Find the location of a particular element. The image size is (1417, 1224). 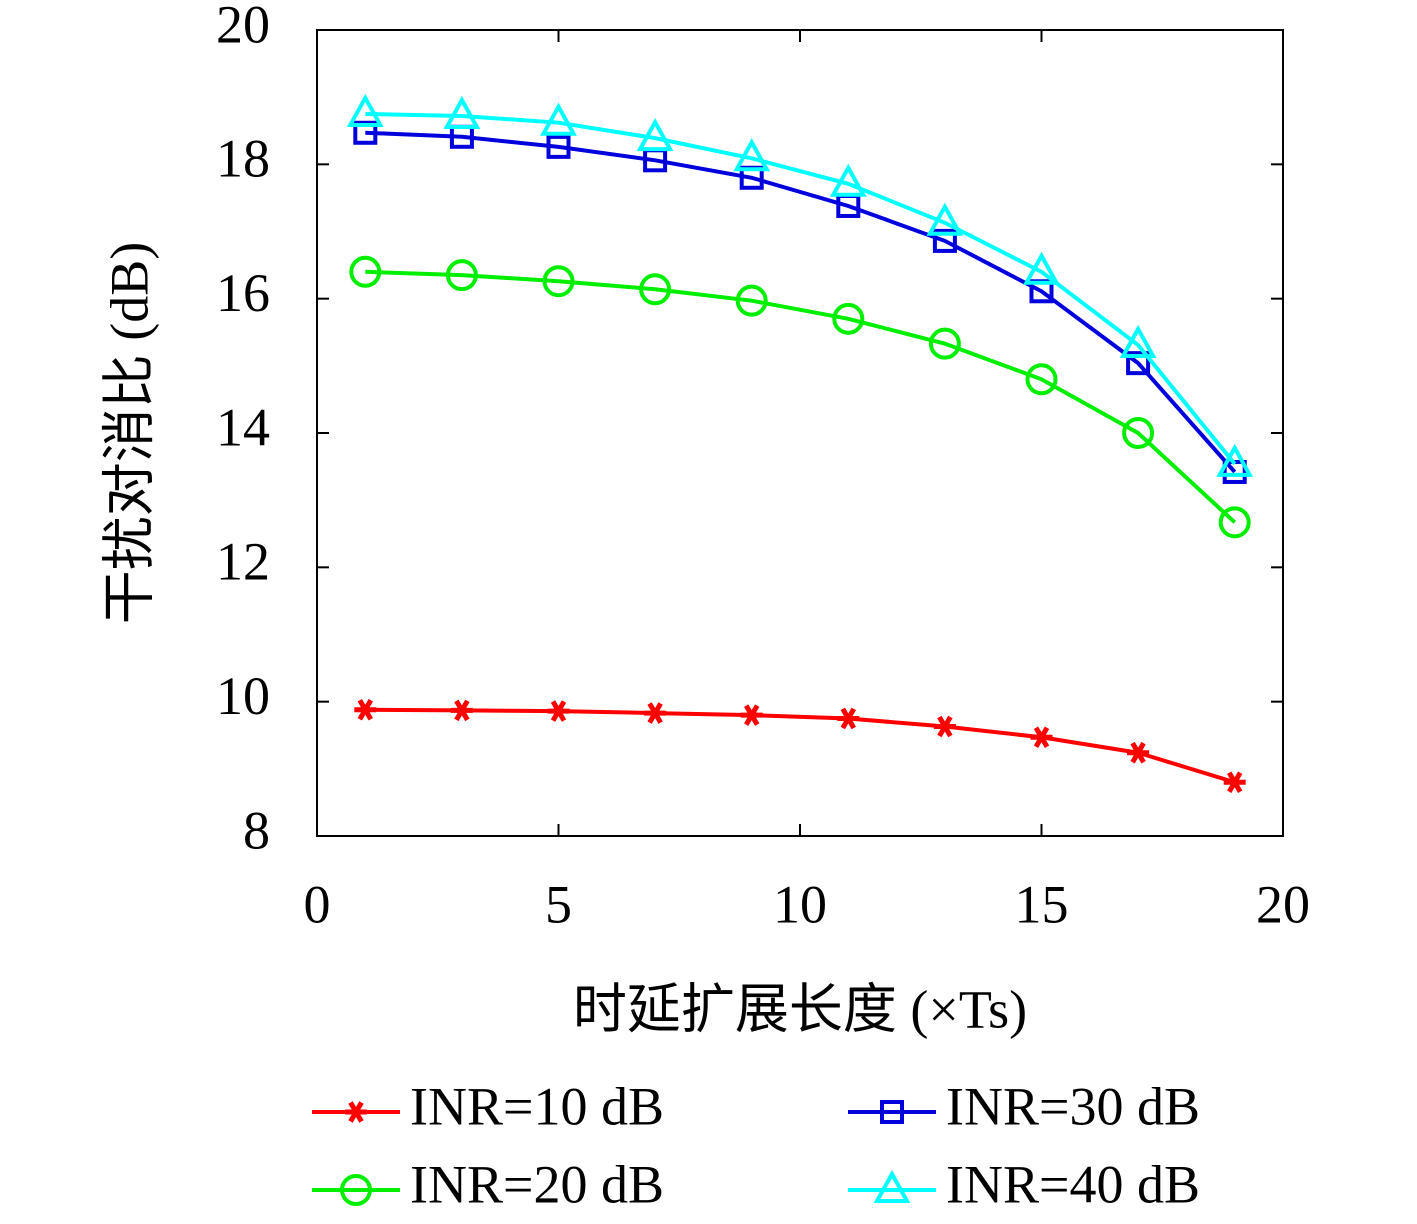

y-tick-label: 16 is located at coordinates (243, 293).